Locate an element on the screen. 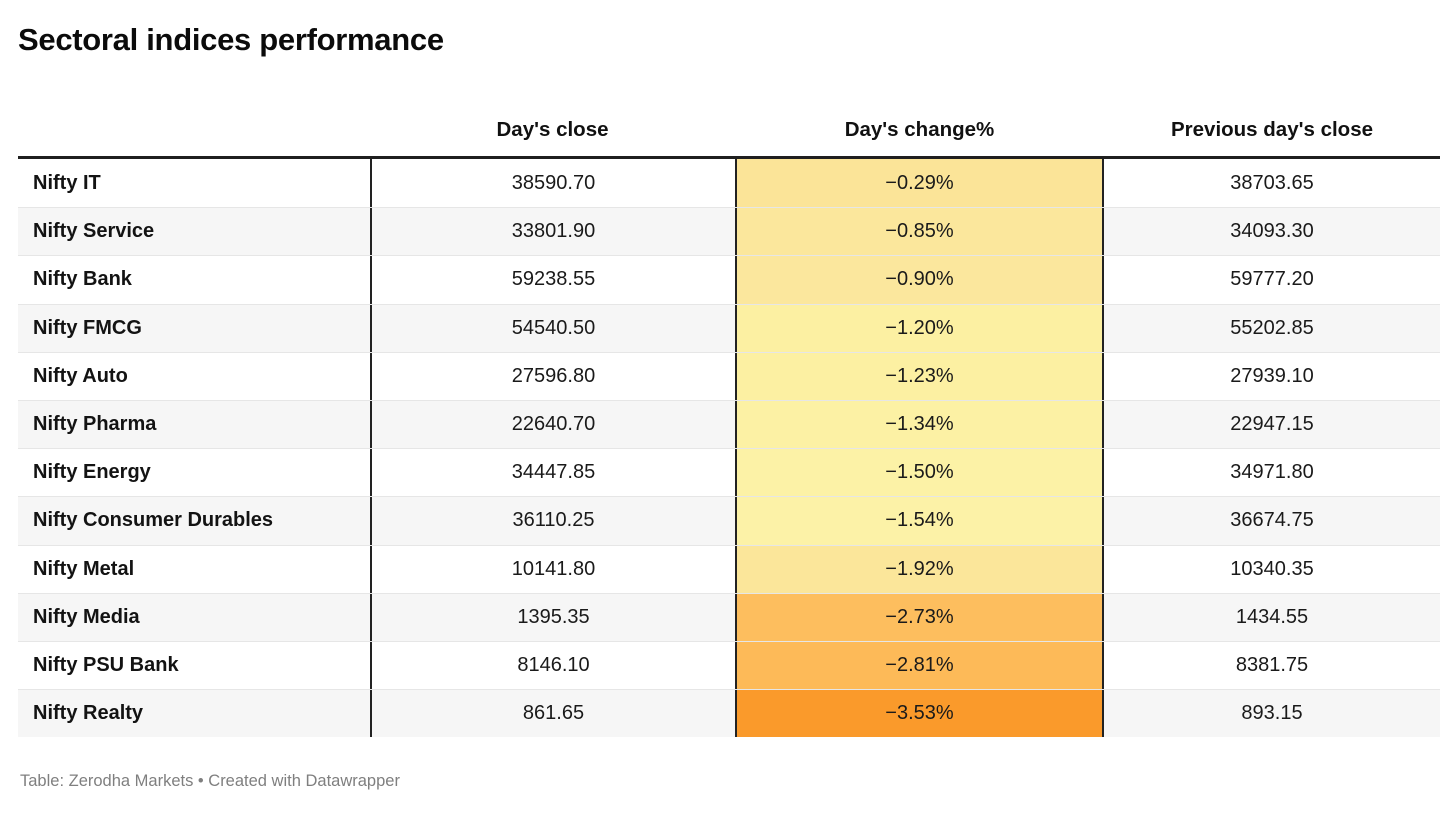 The image size is (1456, 813). table-row: Nifty IT 38590.70 −0.29% 38703.65 is located at coordinates (729, 183).